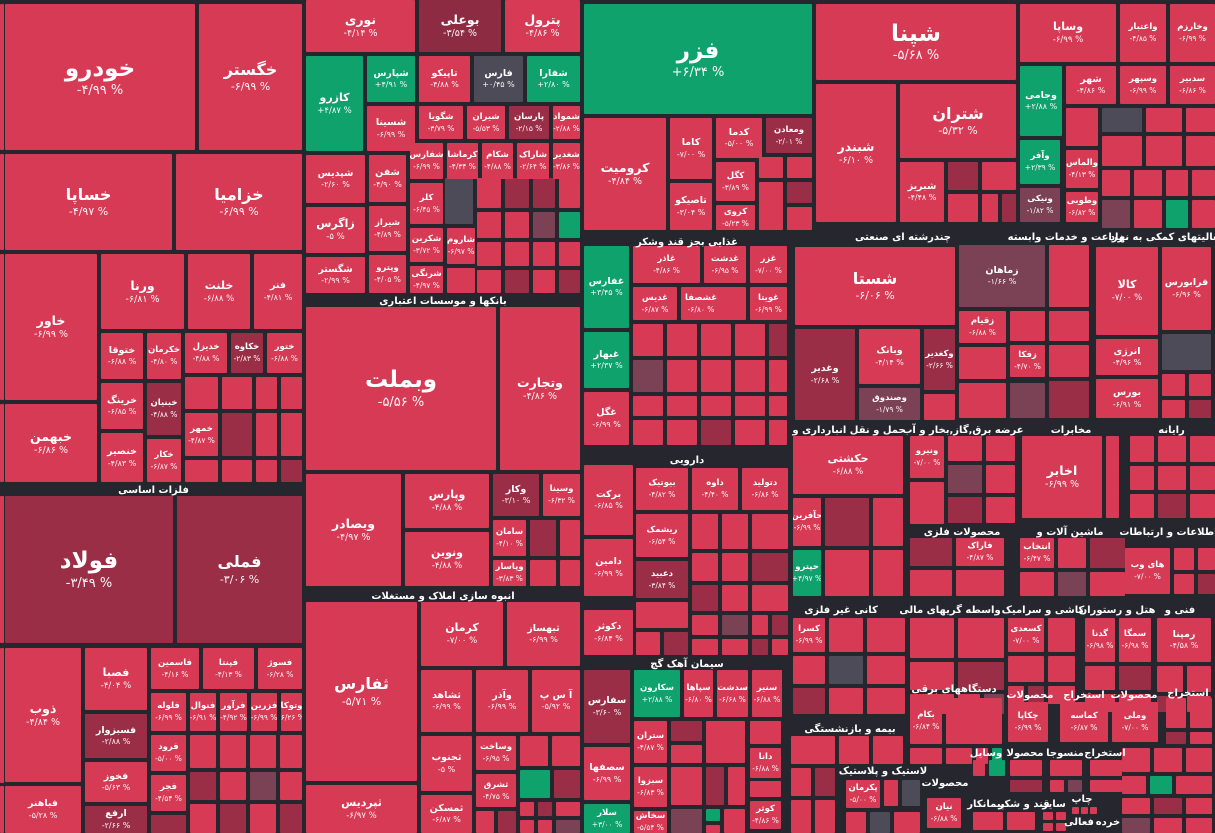 This screenshot has height=833, width=1215. Describe the element at coordinates (533, 161) in the screenshot. I see `stock-tile: شاراک -۲/۶۴ %` at that location.